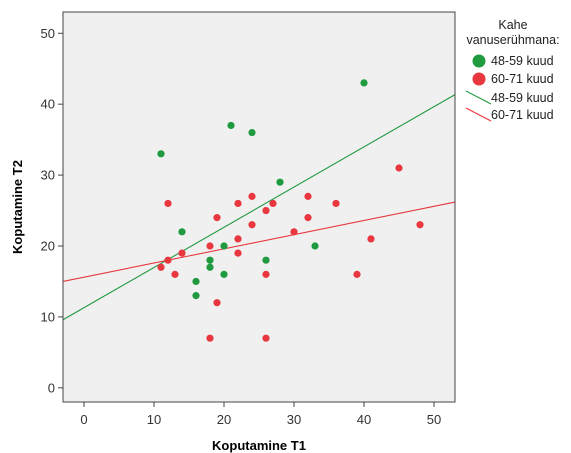 This screenshot has width=571, height=453. I want to click on legend-title-line-1: Kahe, so click(512, 25).